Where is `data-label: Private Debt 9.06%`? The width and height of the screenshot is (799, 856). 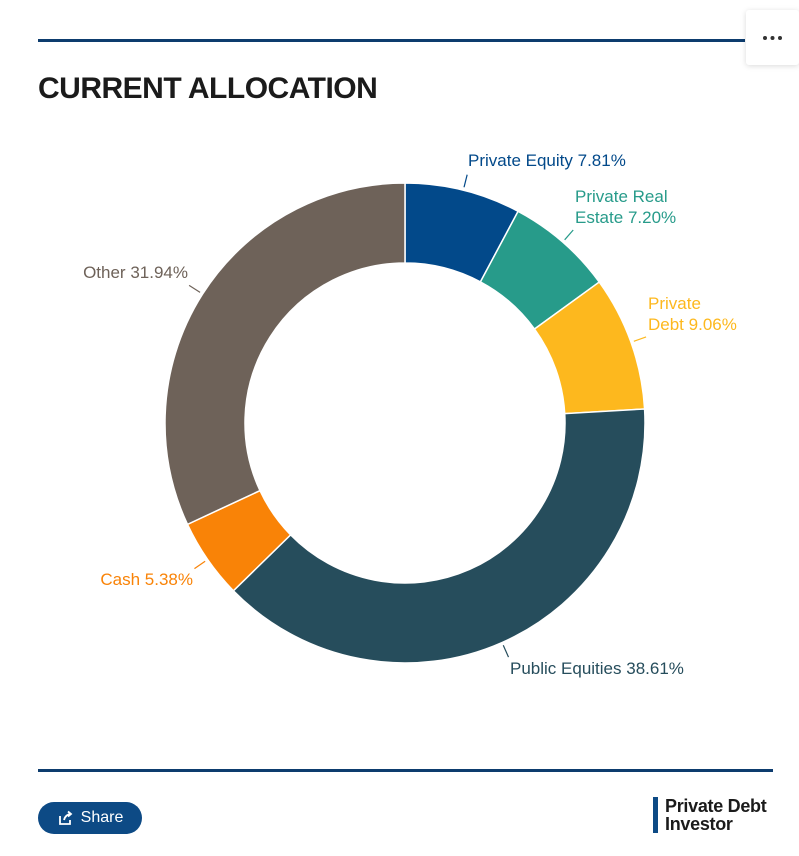 data-label: Private Debt 9.06% is located at coordinates (693, 314).